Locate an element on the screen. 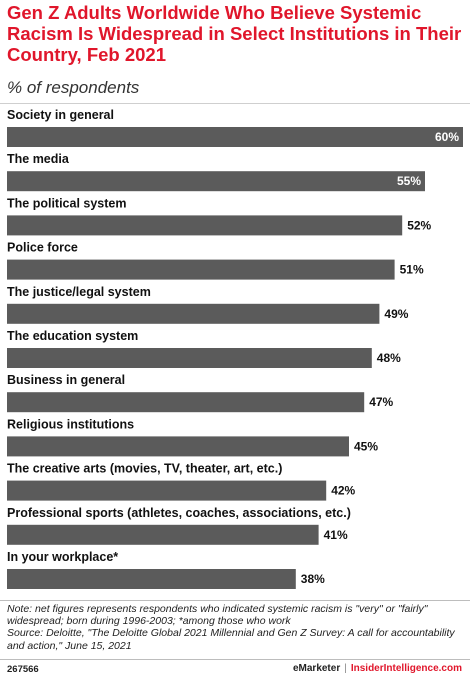 The height and width of the screenshot is (679, 470). value-label: 41% is located at coordinates (336, 535).